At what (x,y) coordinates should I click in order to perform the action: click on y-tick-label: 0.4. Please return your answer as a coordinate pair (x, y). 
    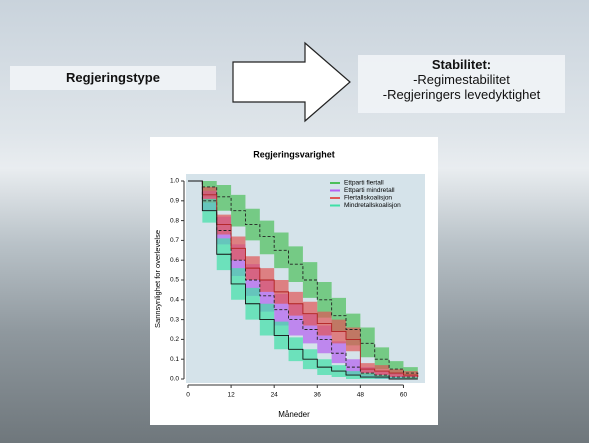
    Looking at the image, I should click on (174, 300).